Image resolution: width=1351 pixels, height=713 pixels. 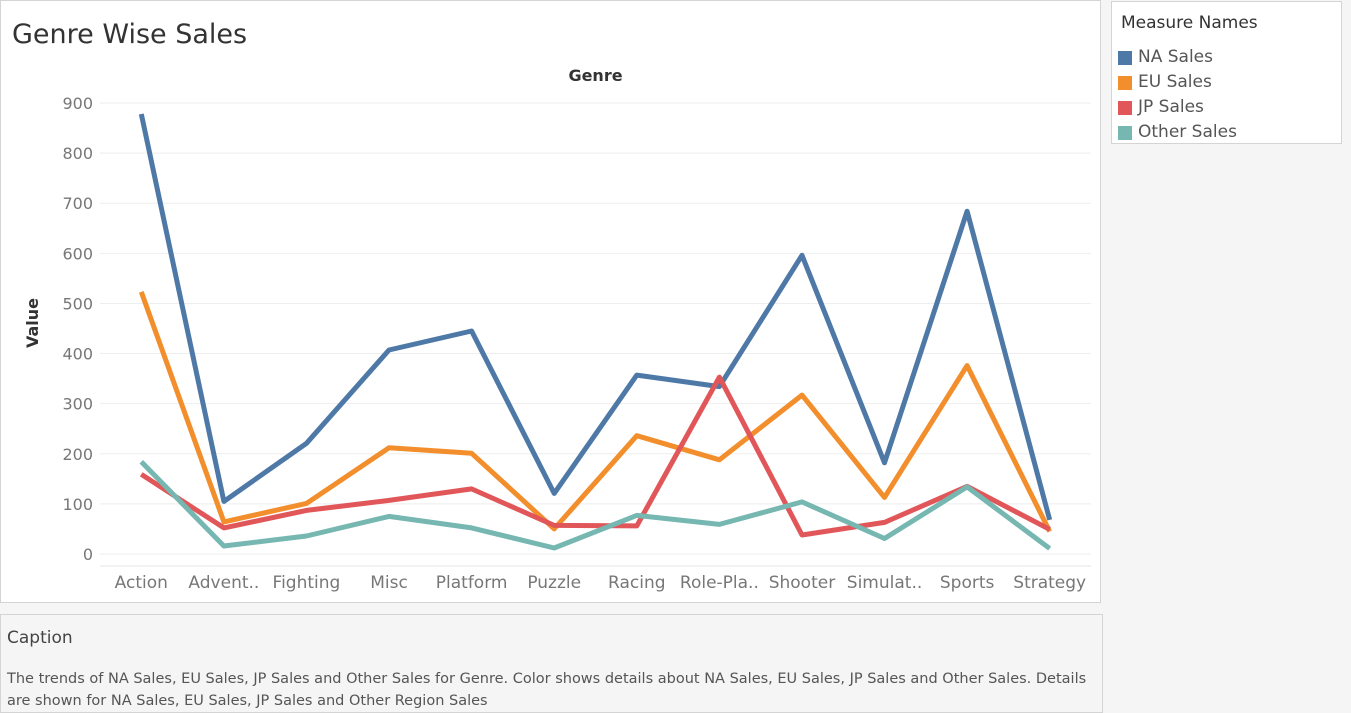 I want to click on legend-item-eu-sales: EU Sales, so click(x=1228, y=83).